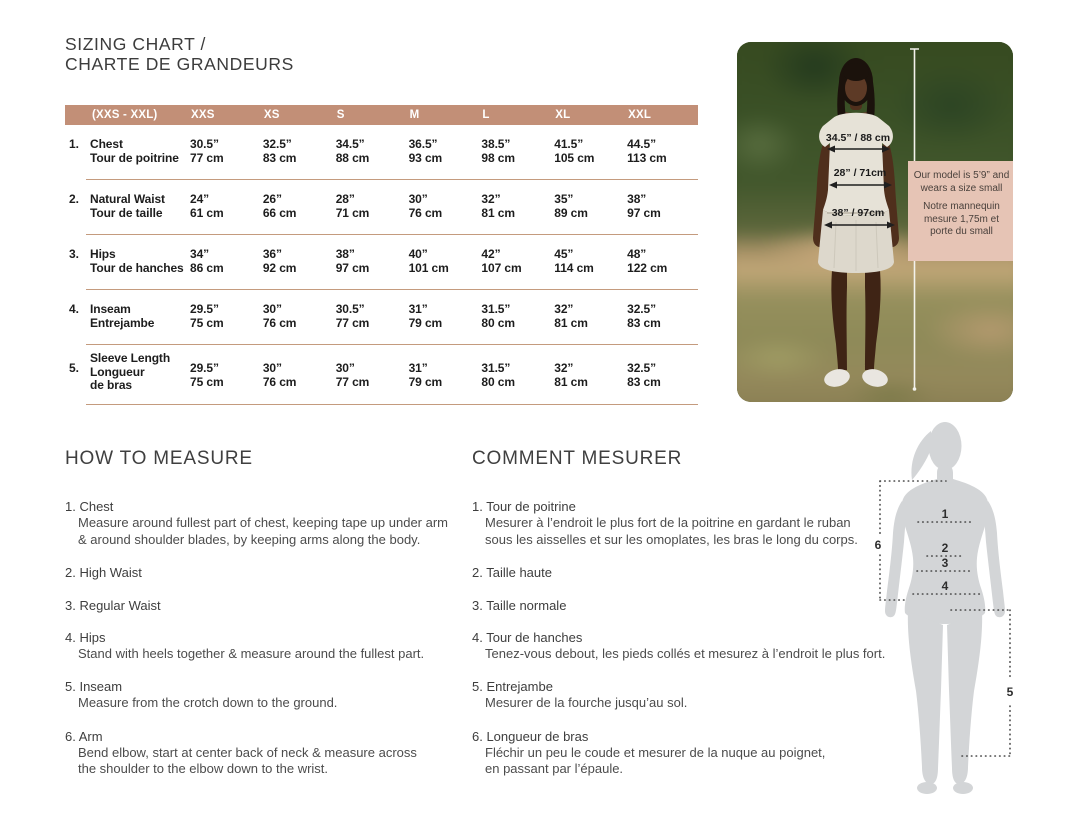  I want to click on row-4-cell-xxl: 32.5” 83 cm, so click(661, 372).